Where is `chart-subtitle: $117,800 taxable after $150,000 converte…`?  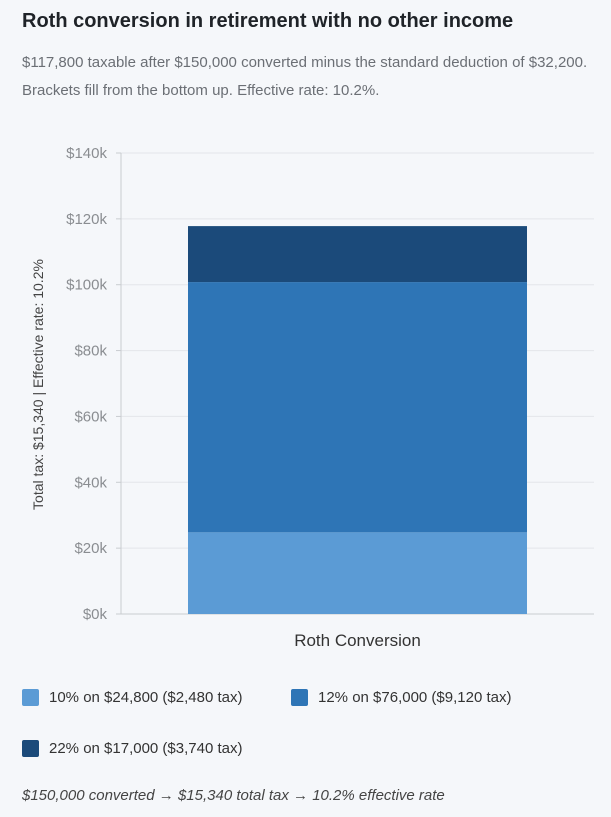
chart-subtitle: $117,800 taxable after $150,000 converte… is located at coordinates (305, 76).